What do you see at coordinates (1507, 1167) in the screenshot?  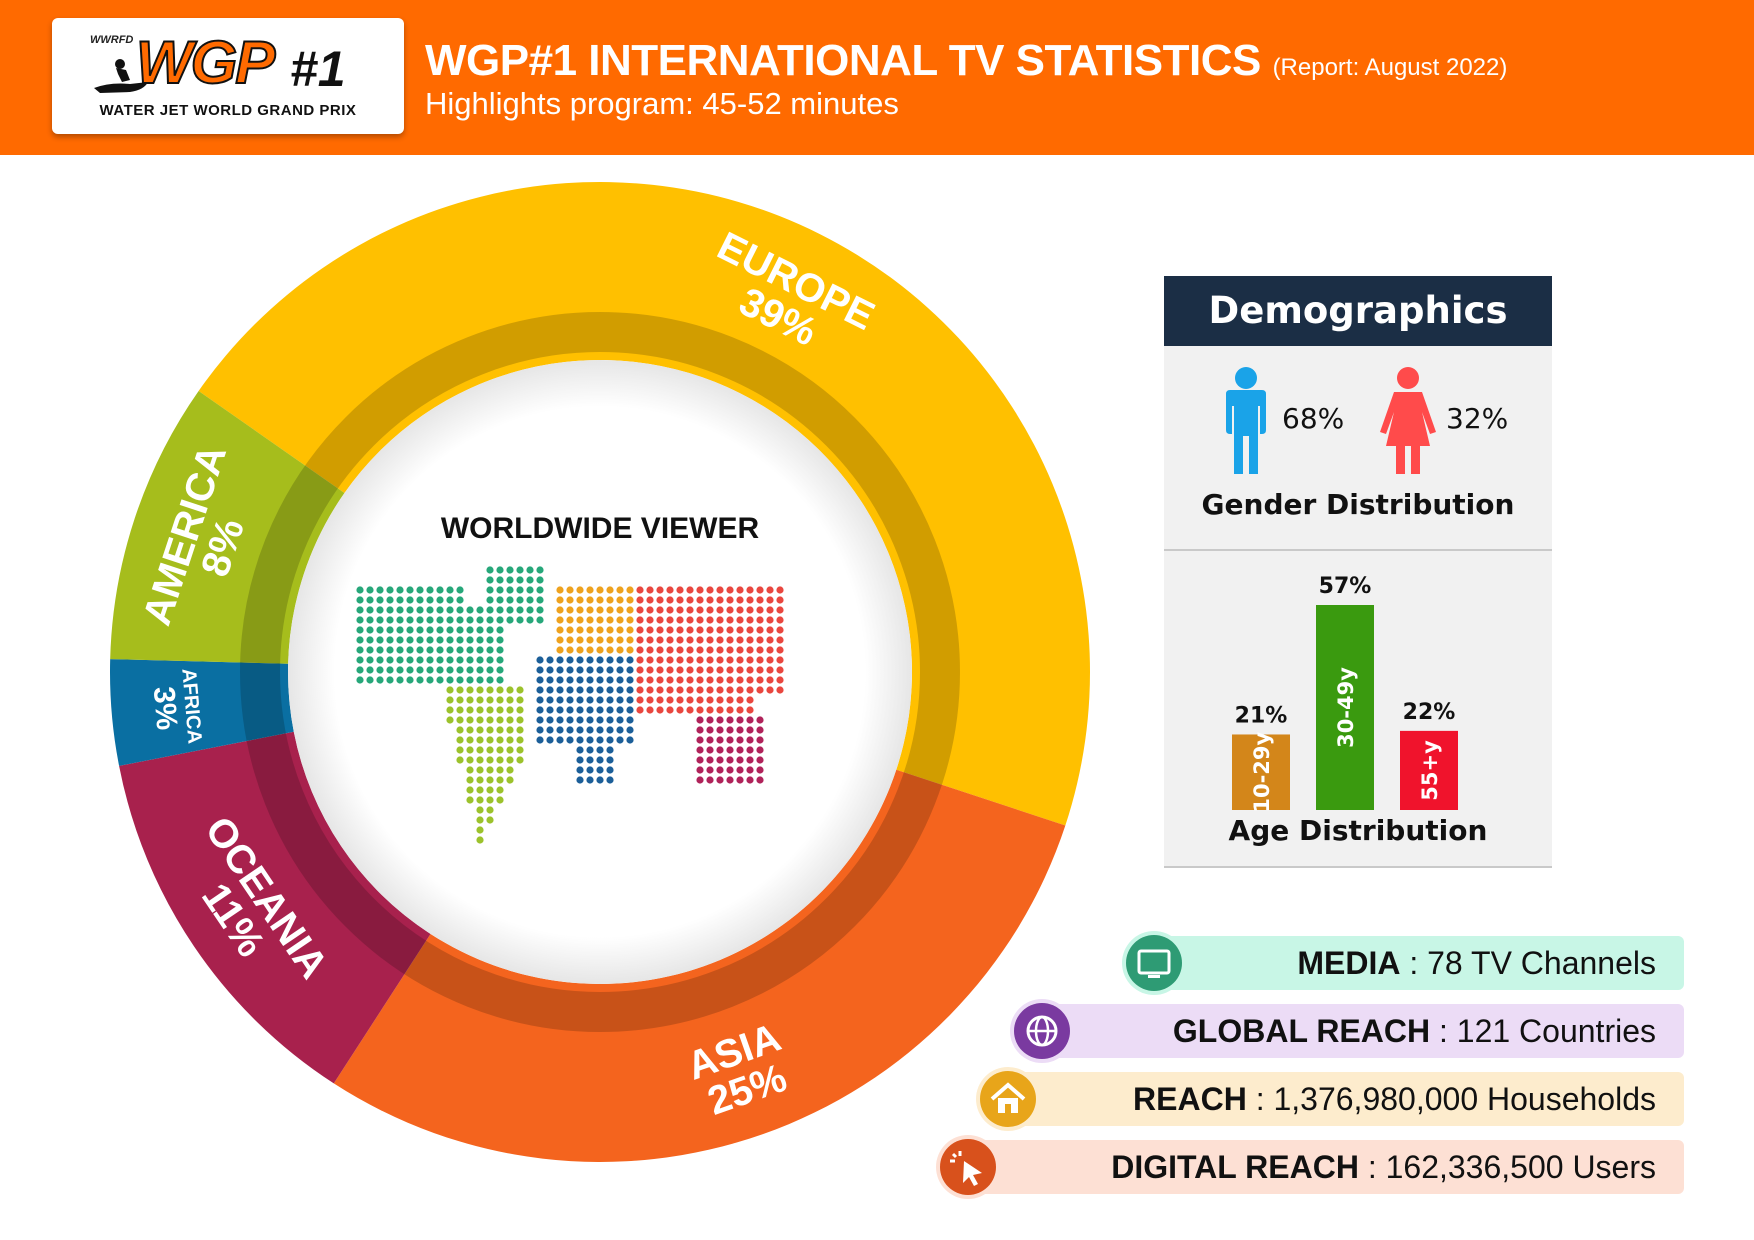 I see `stat-value: : 162,336,500 Users` at bounding box center [1507, 1167].